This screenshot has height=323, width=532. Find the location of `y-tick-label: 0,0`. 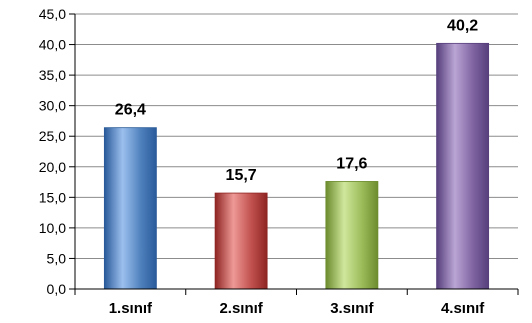

y-tick-label: 0,0 is located at coordinates (57, 289).